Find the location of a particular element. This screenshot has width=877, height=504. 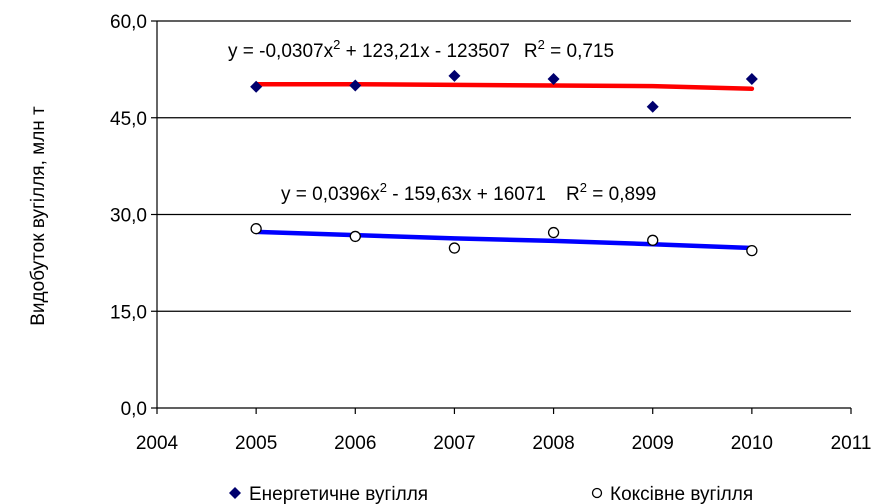

legend-label-coking: Коксівне вугілля is located at coordinates (681, 494).